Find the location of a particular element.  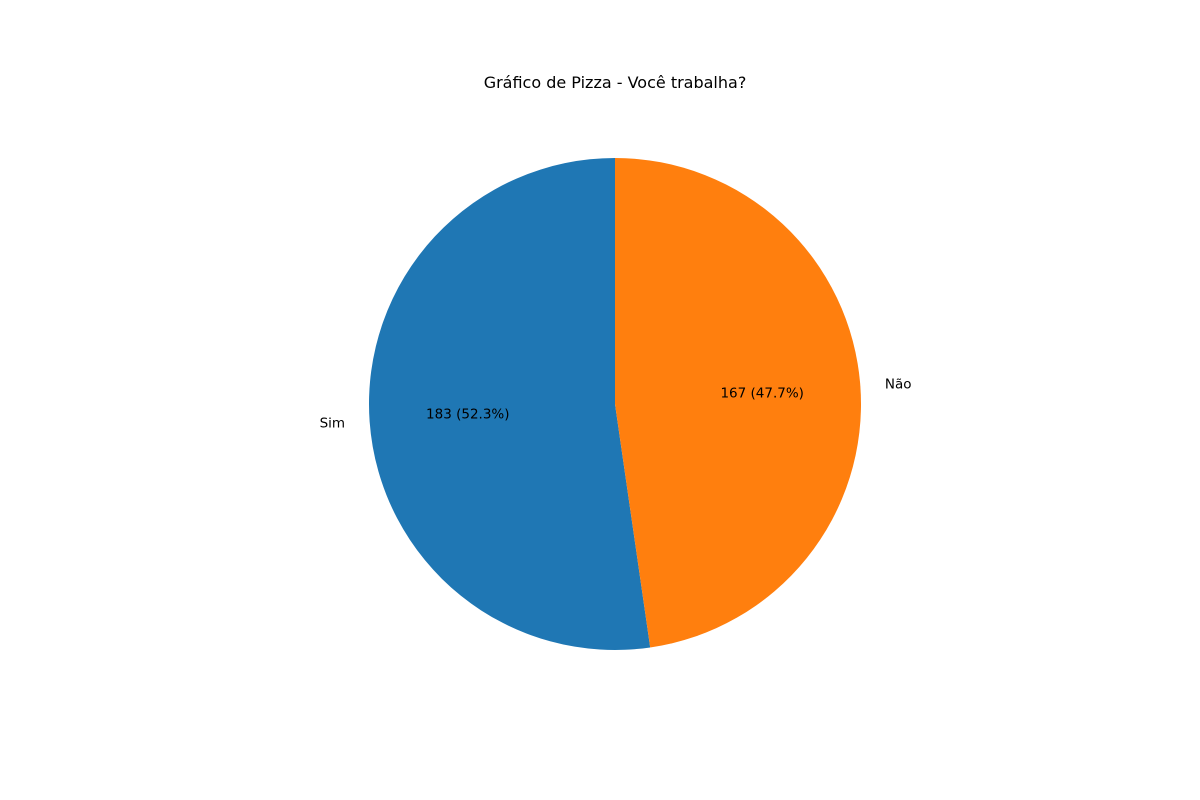

slice-value-label-sim: 183 (52.3%) is located at coordinates (467, 415).